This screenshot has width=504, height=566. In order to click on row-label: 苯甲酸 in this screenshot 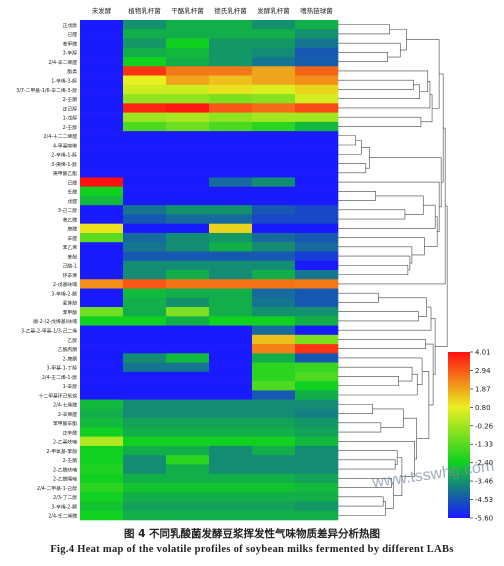, I will do `click(70, 312)`.